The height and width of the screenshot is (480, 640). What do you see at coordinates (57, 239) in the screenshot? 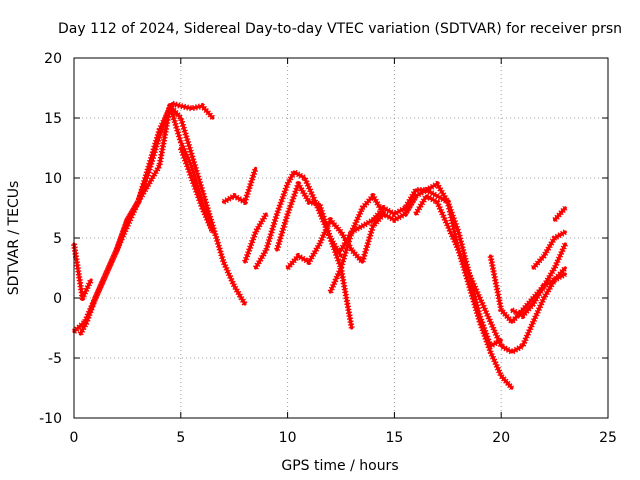
I see `y-tick-label: 5` at bounding box center [57, 239].